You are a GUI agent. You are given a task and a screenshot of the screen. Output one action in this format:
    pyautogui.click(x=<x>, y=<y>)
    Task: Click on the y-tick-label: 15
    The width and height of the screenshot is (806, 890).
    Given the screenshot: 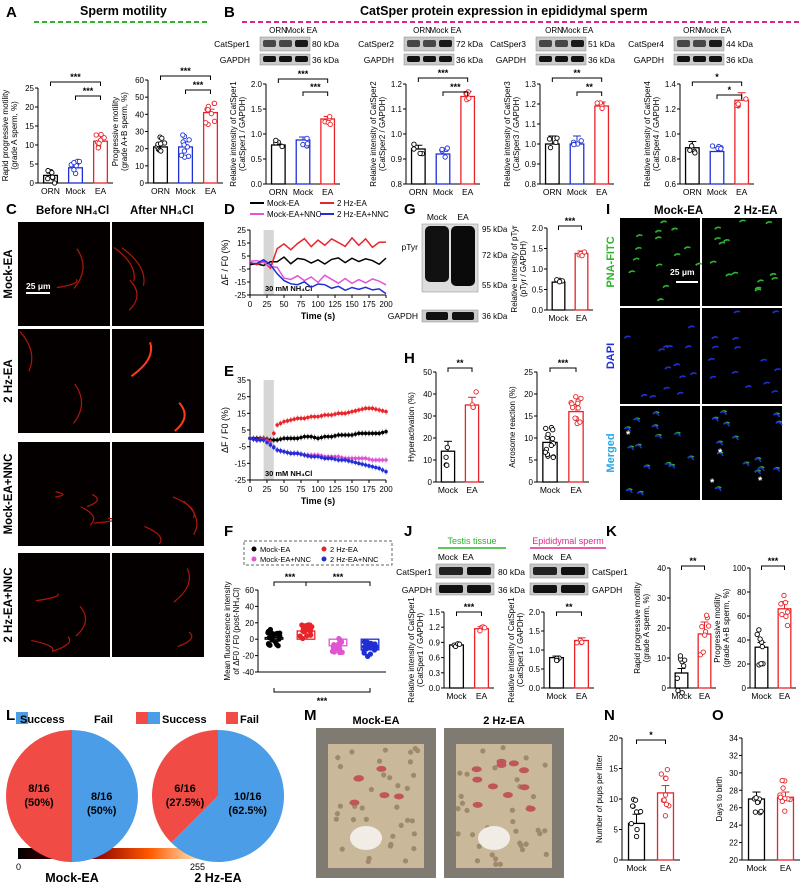 What is the action you would take?
    pyautogui.click(x=29, y=126)
    